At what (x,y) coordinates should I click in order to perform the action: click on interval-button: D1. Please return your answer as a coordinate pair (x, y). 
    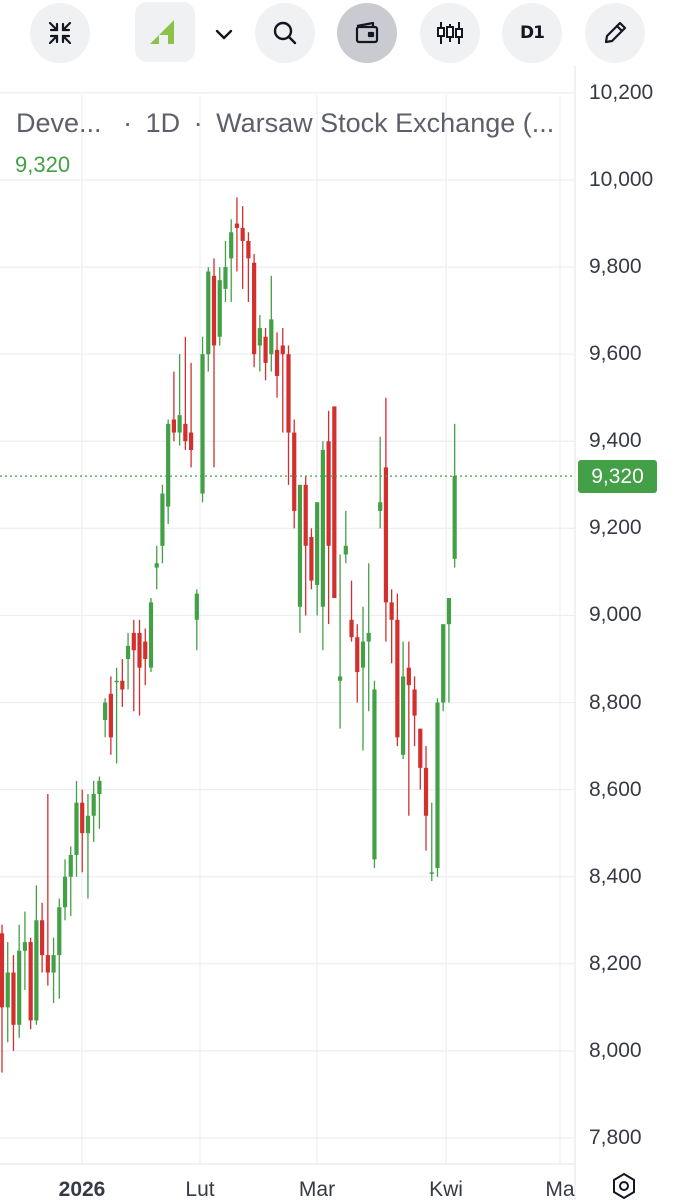
    Looking at the image, I should click on (532, 33).